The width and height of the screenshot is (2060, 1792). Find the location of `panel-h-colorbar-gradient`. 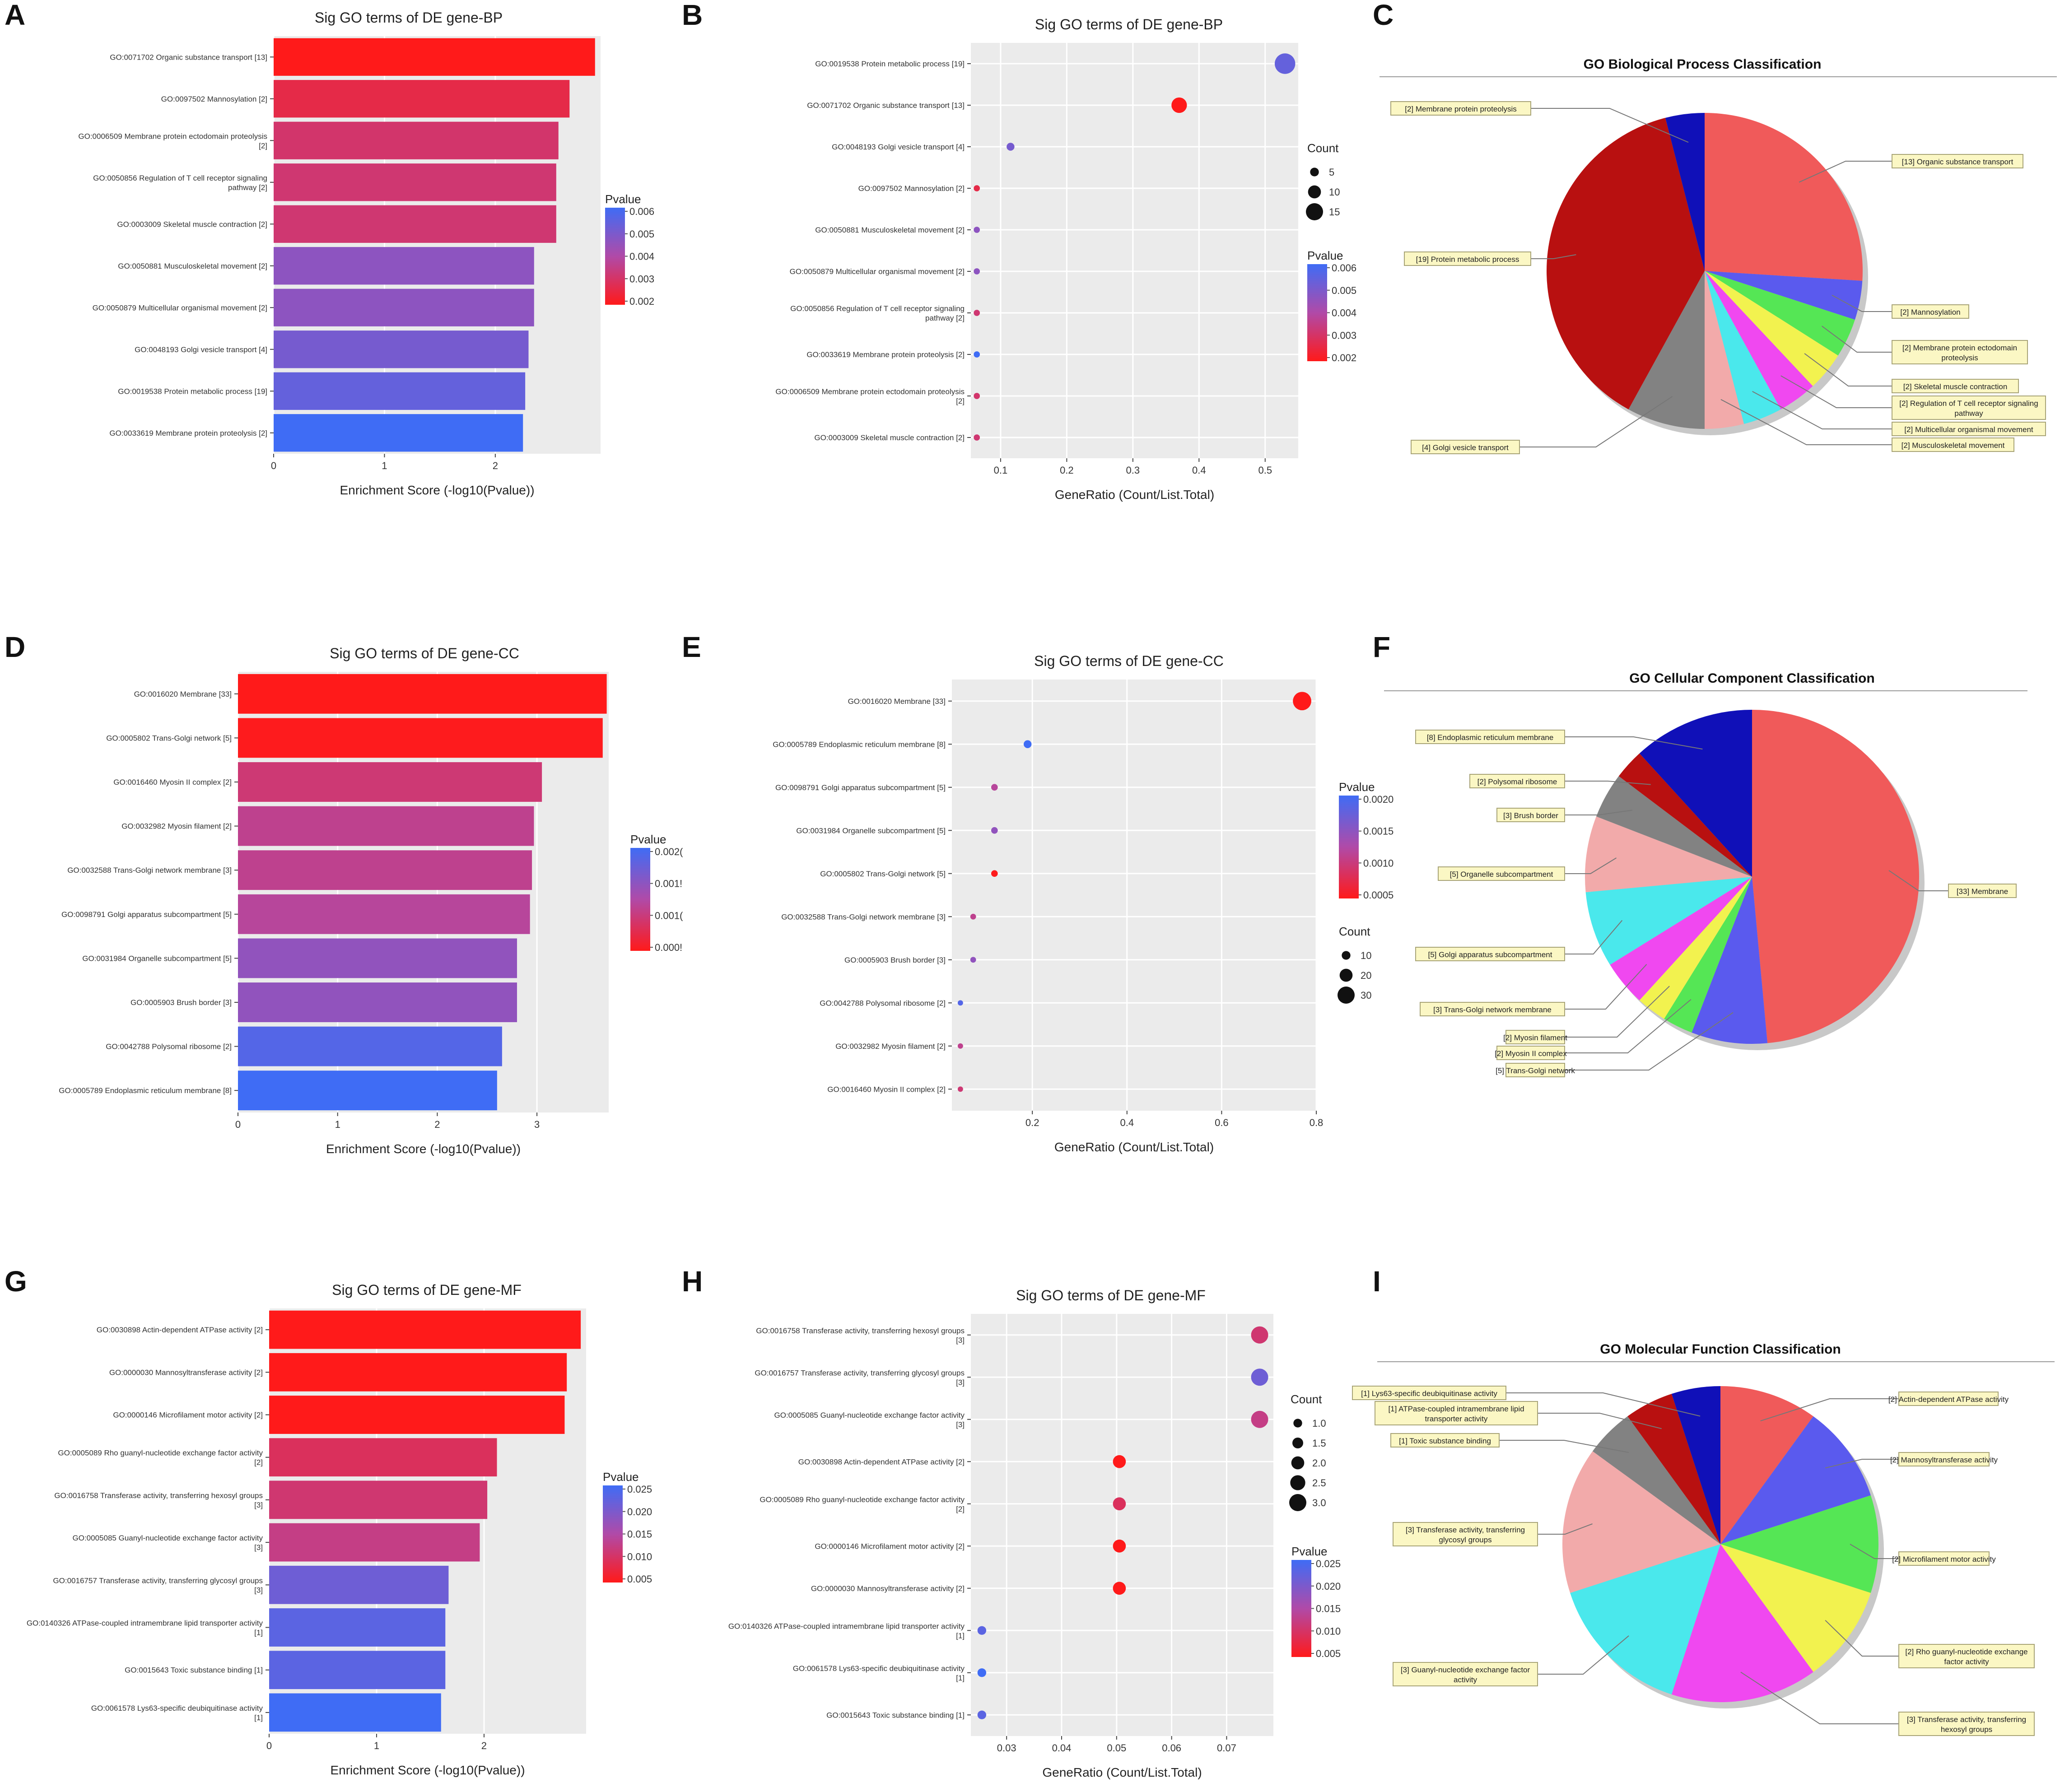

panel-h-colorbar-gradient is located at coordinates (1301, 1608).